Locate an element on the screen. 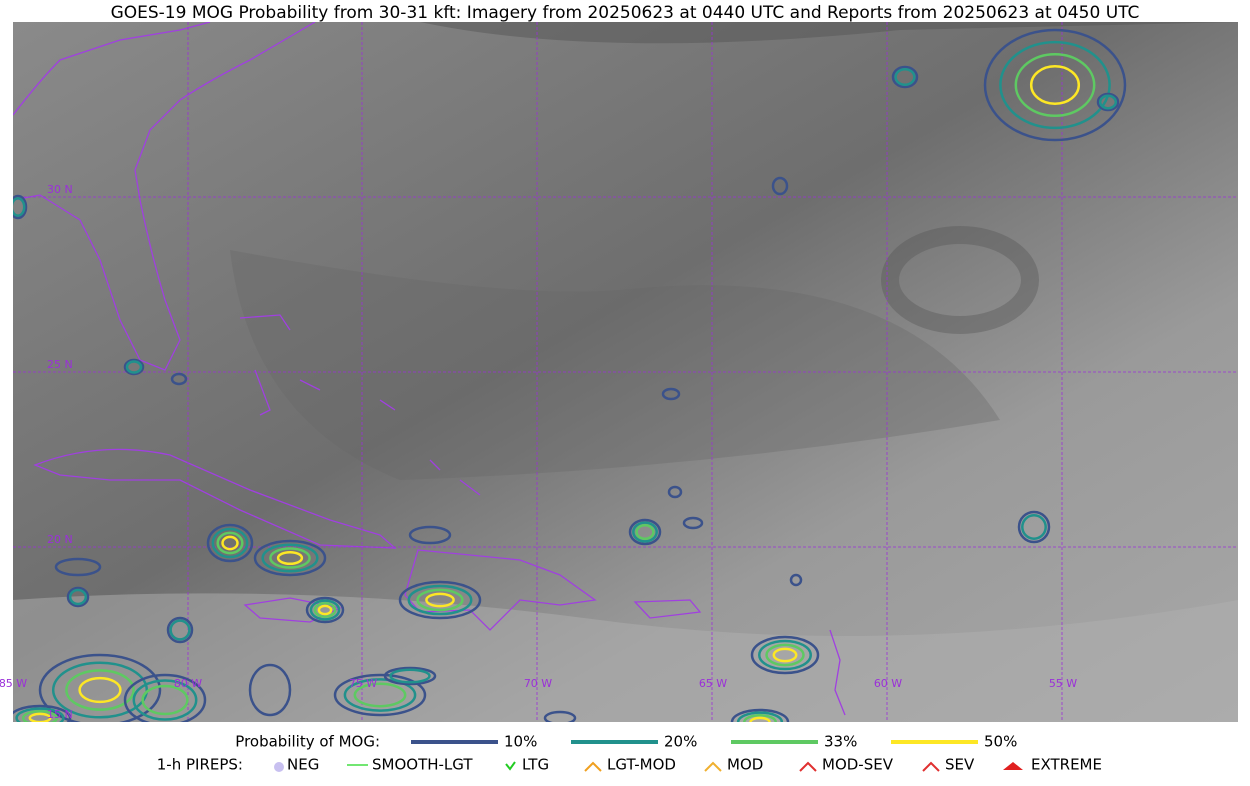 This screenshot has width=1250, height=786. legend-item: 33% is located at coordinates (840, 742).